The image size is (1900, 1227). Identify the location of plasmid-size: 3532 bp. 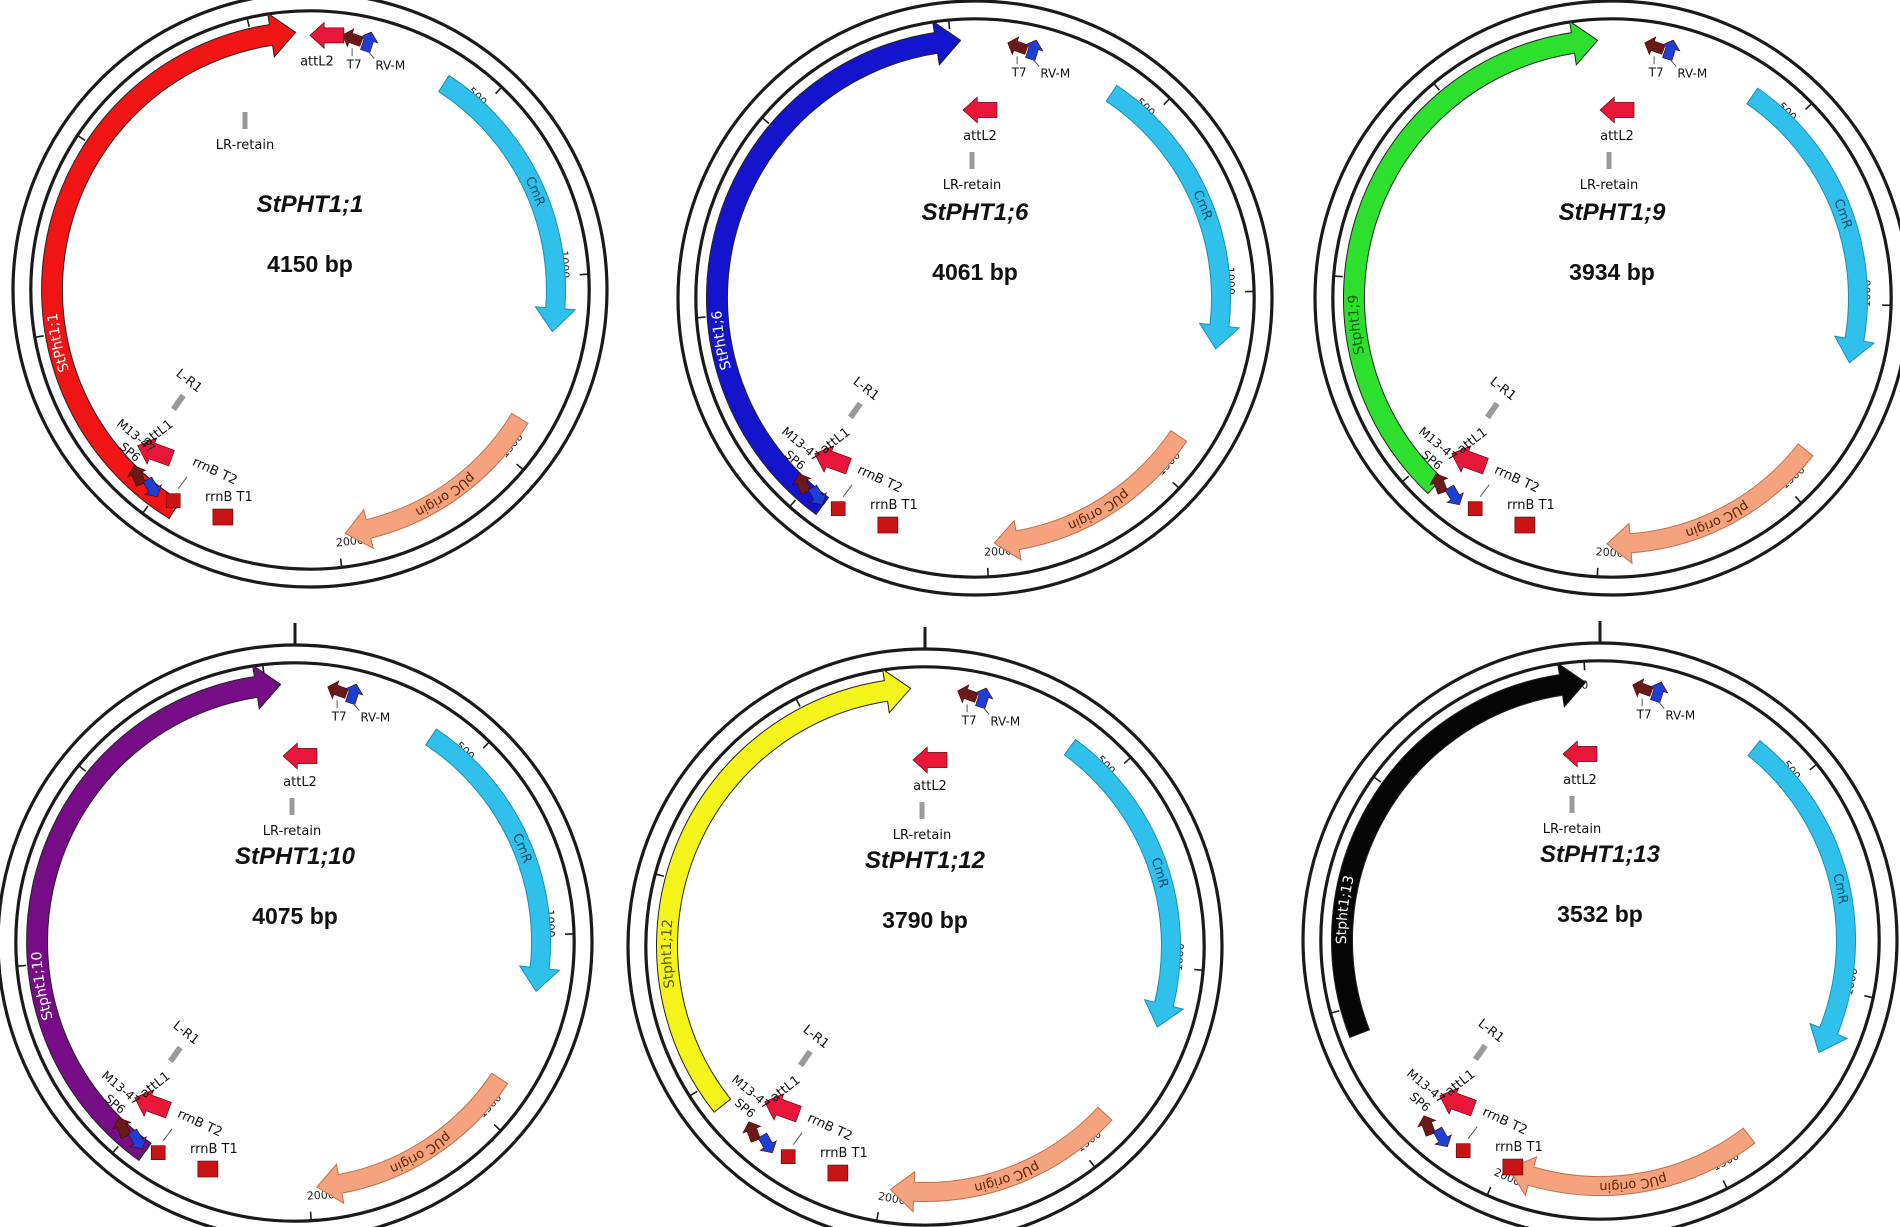
(1600, 914).